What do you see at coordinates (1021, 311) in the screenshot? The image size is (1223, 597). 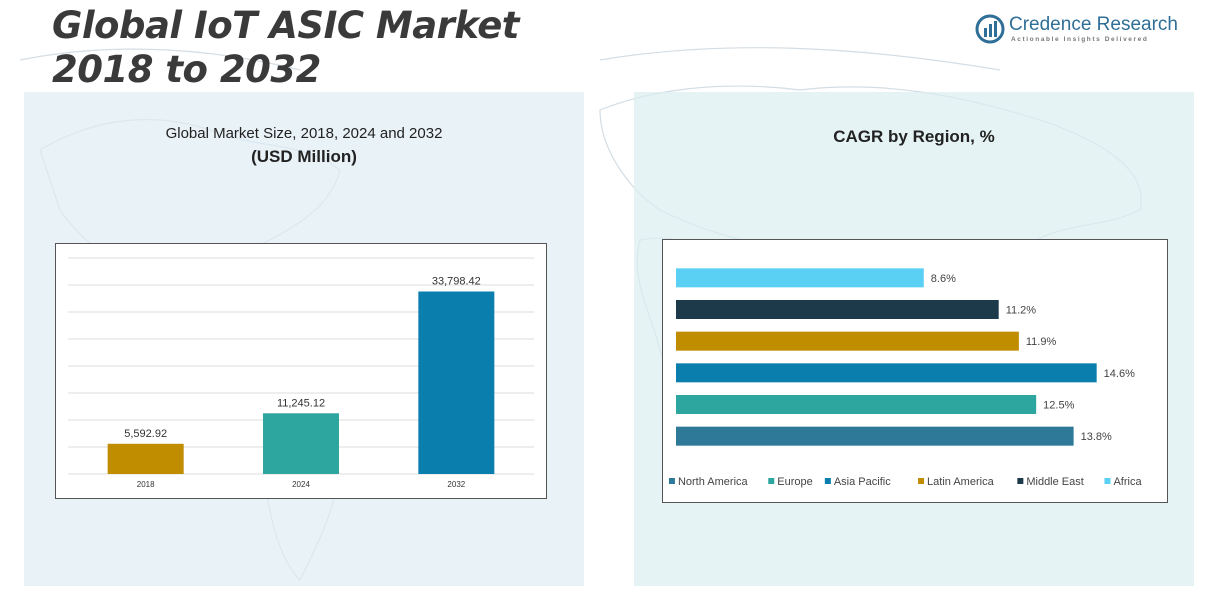 I see `bar-value-label: 11.2%` at bounding box center [1021, 311].